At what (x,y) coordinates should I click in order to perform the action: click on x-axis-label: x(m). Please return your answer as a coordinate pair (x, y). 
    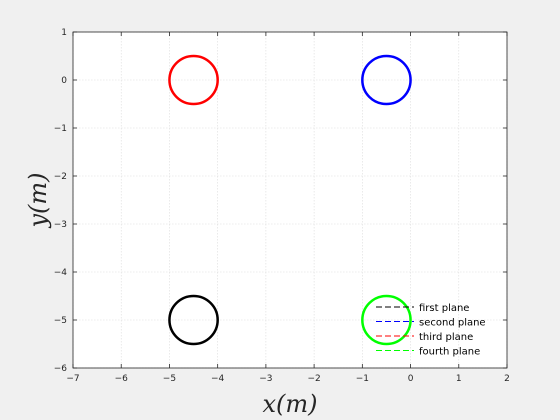
    Looking at the image, I should click on (289, 404).